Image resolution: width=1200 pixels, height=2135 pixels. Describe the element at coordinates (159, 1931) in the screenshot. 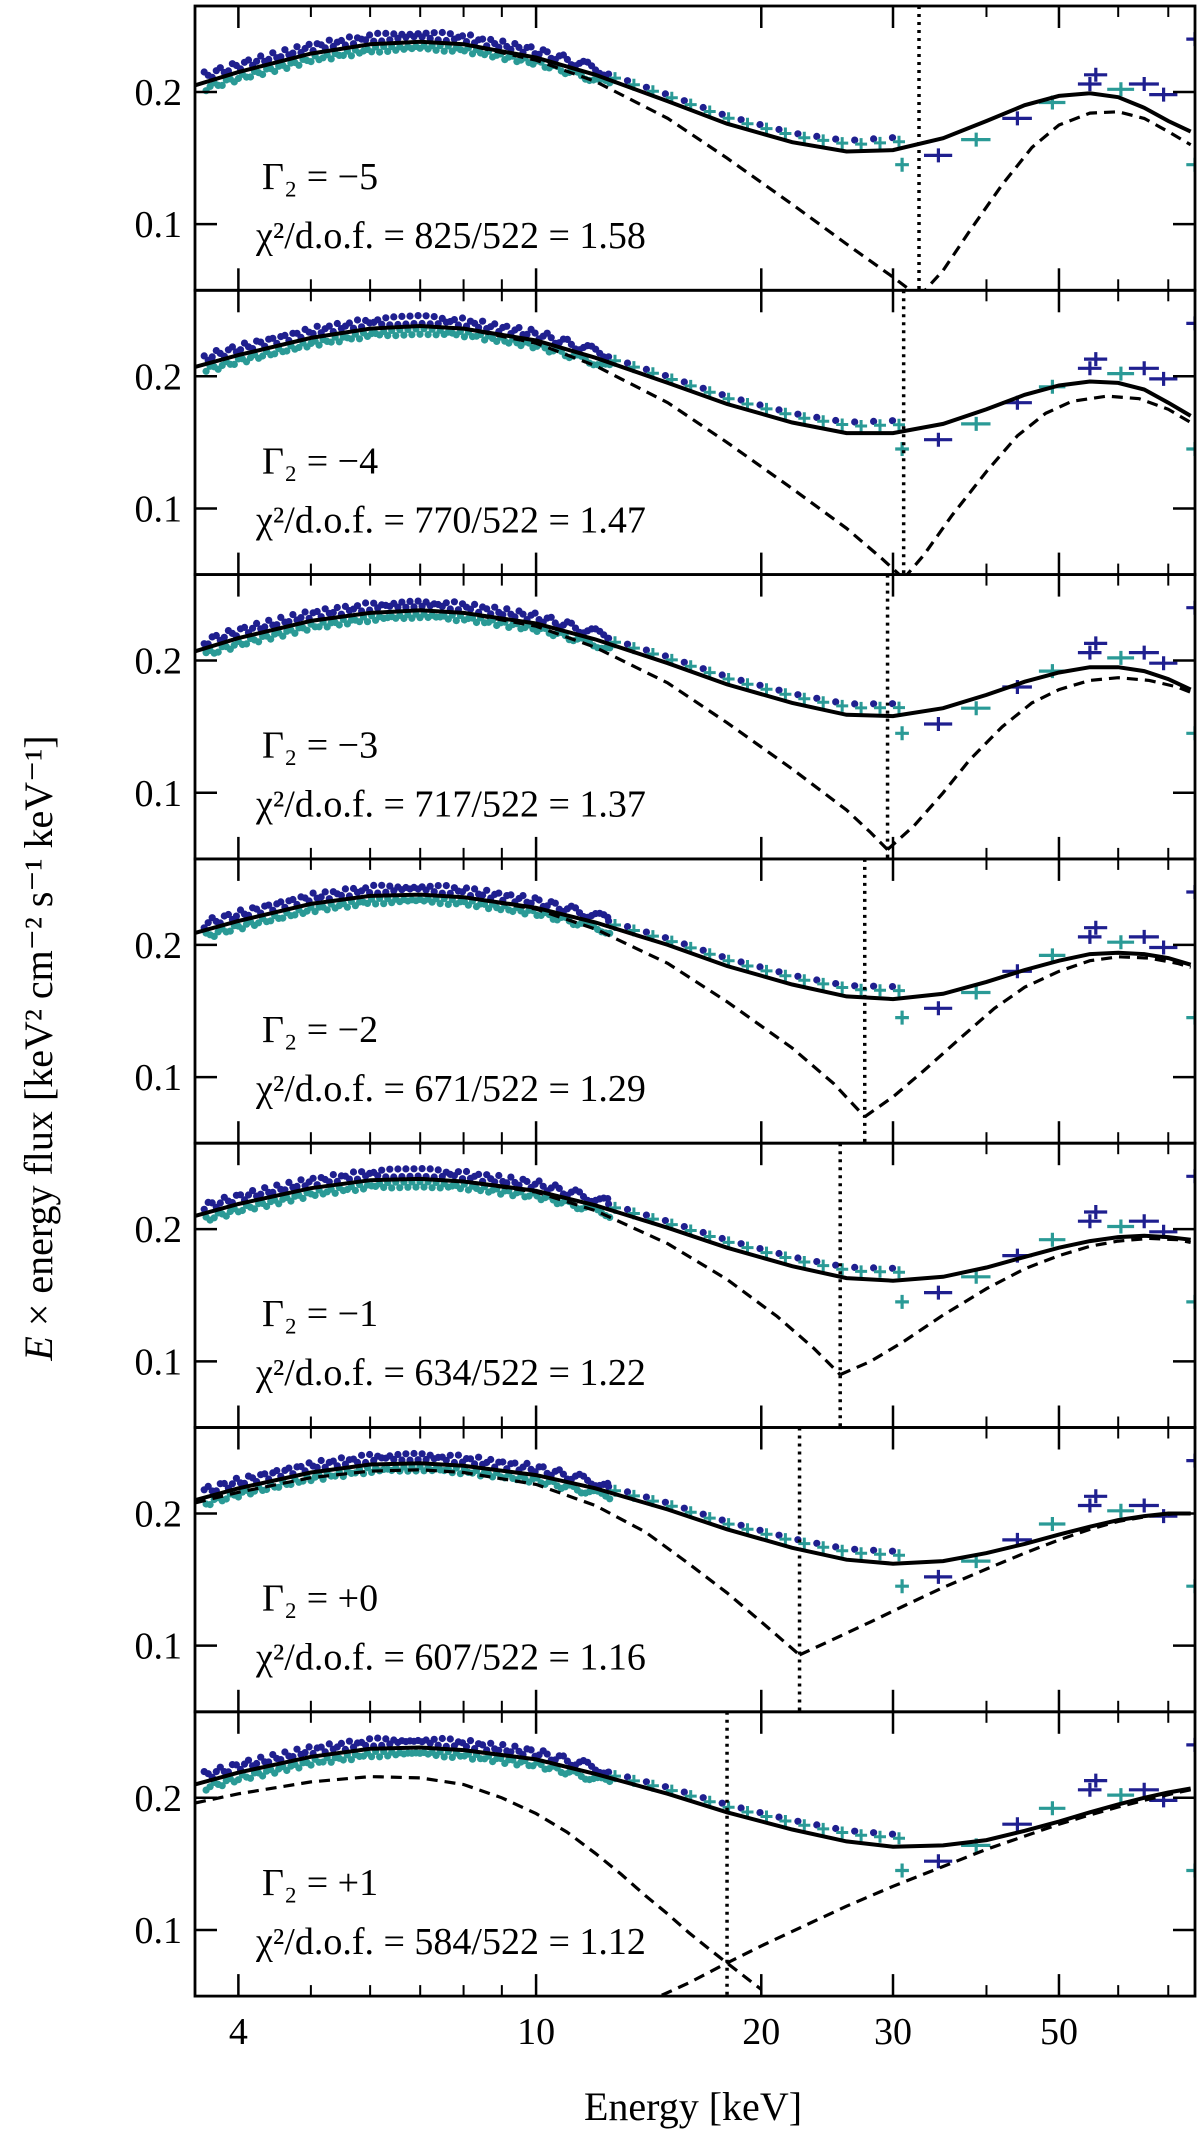

I see `y-tick-label: 0.1` at that location.